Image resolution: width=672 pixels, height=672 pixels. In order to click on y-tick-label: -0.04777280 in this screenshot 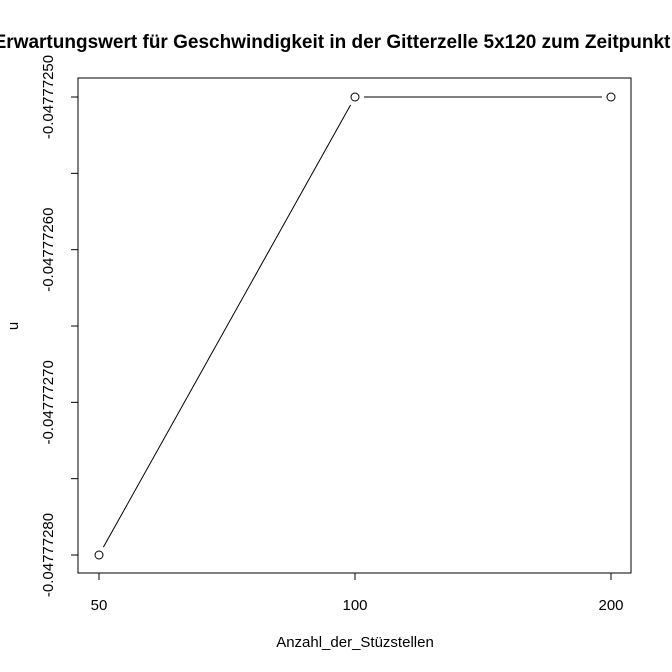, I will do `click(48, 555)`.